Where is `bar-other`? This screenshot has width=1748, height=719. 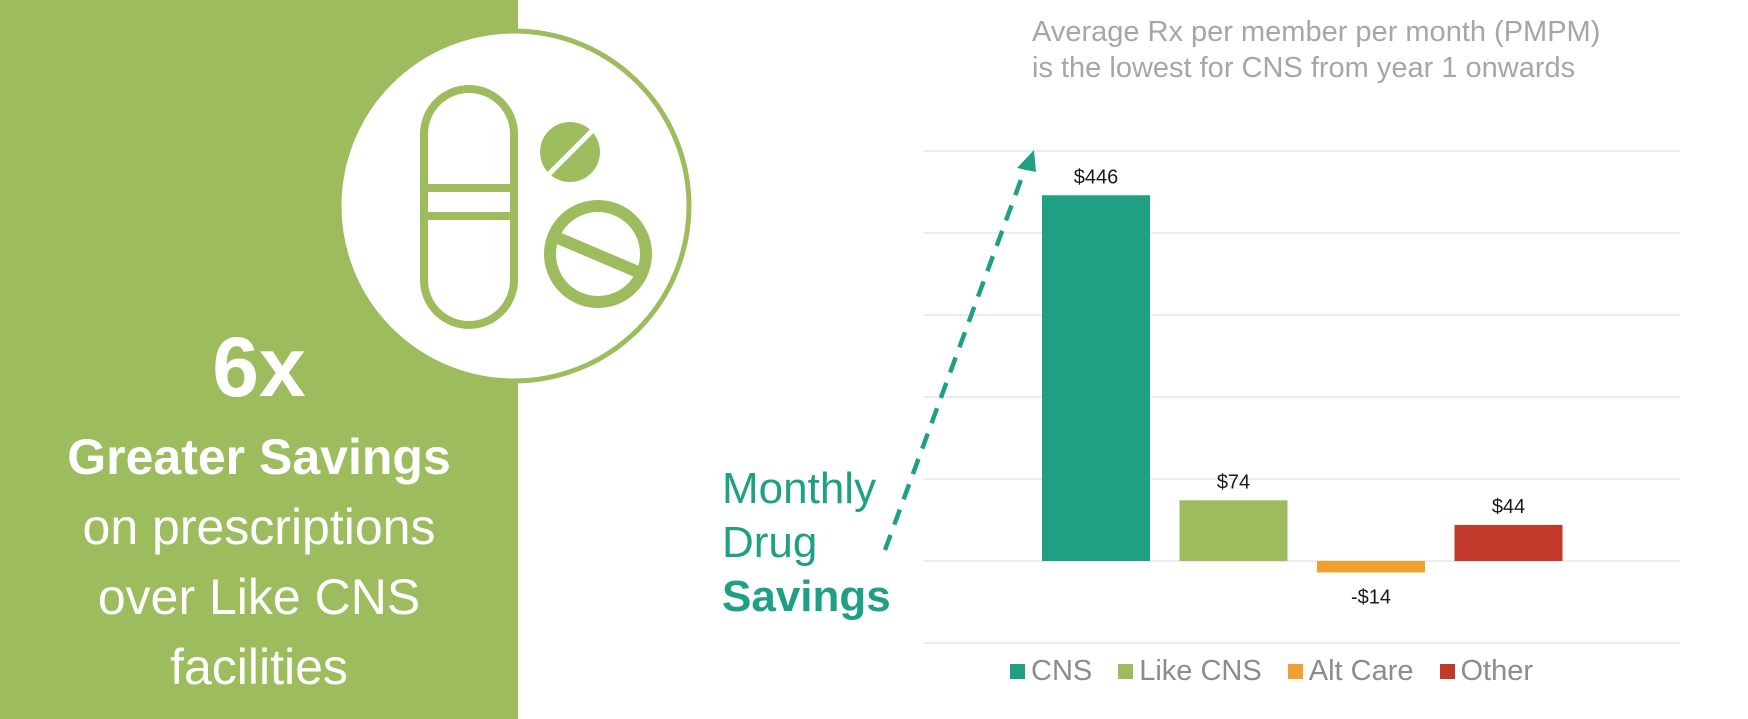
bar-other is located at coordinates (1508, 542).